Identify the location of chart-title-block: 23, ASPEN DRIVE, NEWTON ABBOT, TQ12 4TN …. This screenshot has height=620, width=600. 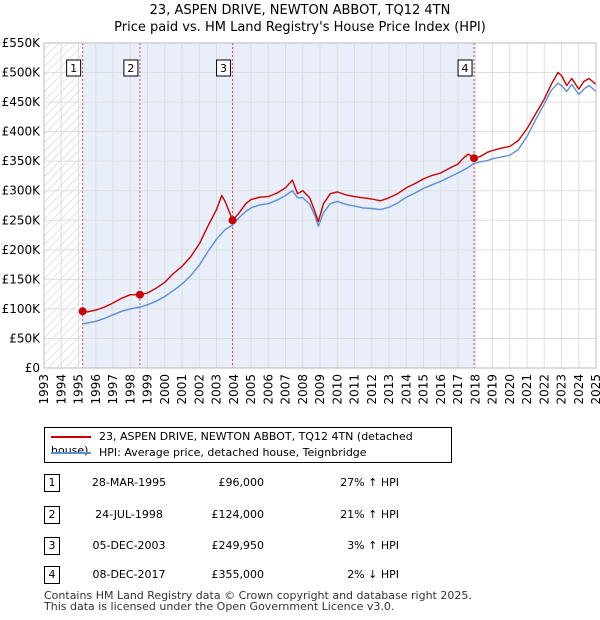
(300, 19).